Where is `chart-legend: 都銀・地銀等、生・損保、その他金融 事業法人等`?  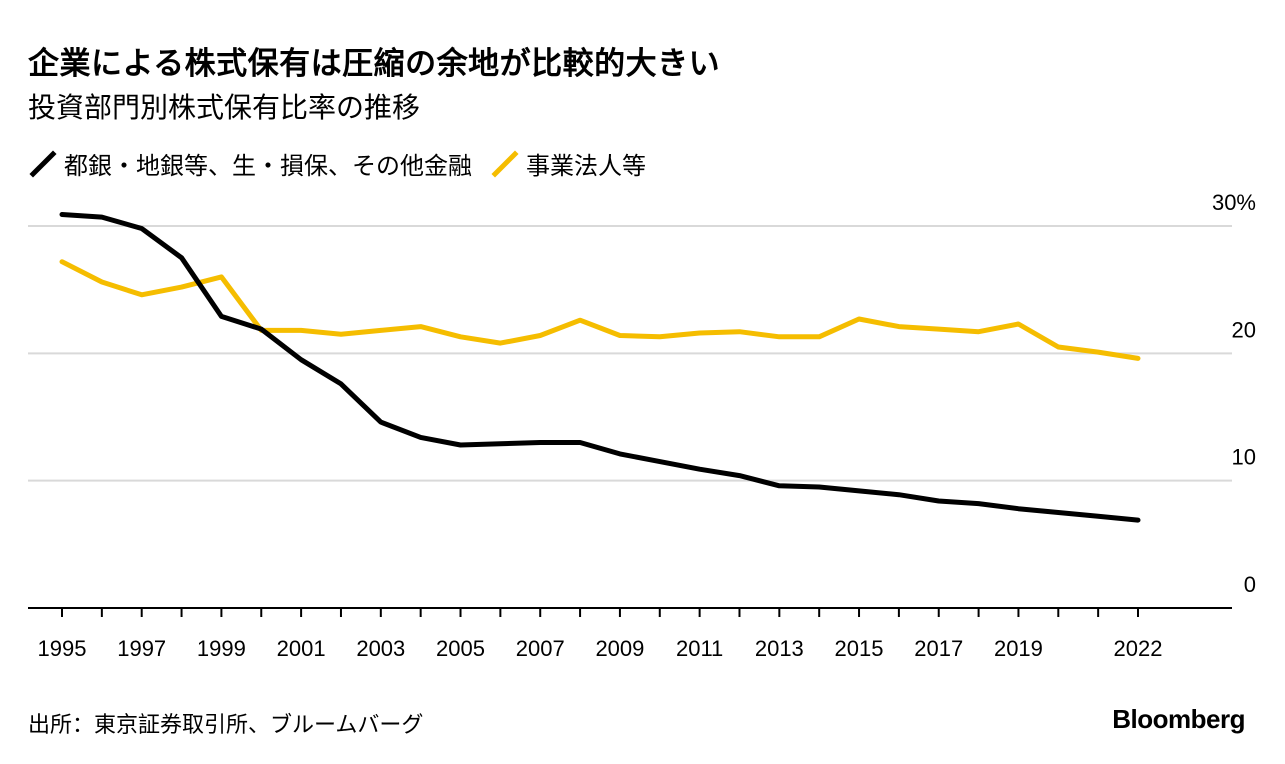
chart-legend: 都銀・地銀等、生・損保、その他金融 事業法人等 is located at coordinates (346, 163).